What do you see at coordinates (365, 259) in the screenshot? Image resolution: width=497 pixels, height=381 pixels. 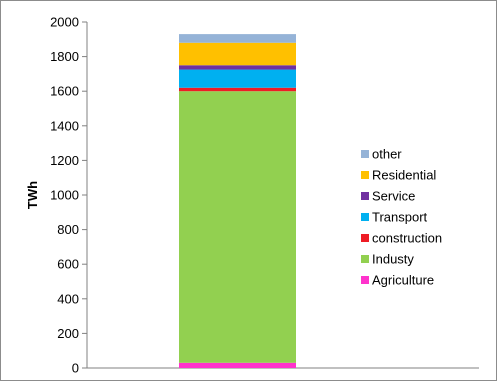 I see `legend-swatch-industy` at bounding box center [365, 259].